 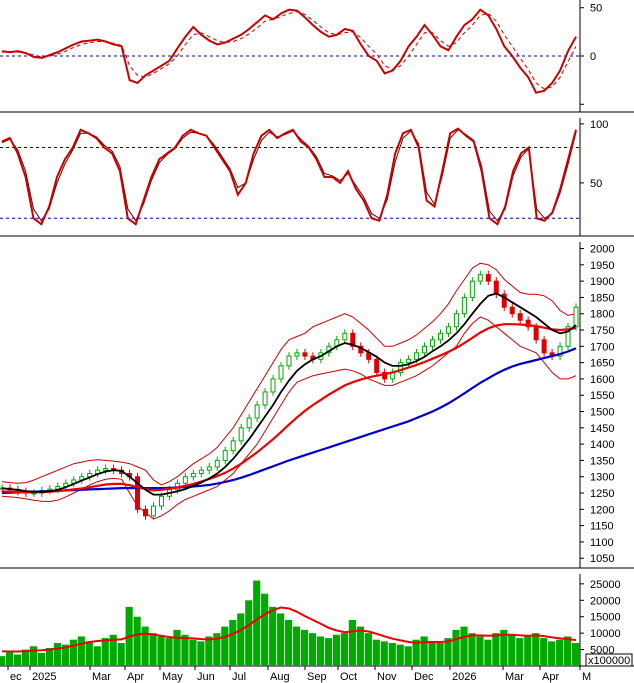 I want to click on price-tick-label: 1150, so click(x=602, y=527).